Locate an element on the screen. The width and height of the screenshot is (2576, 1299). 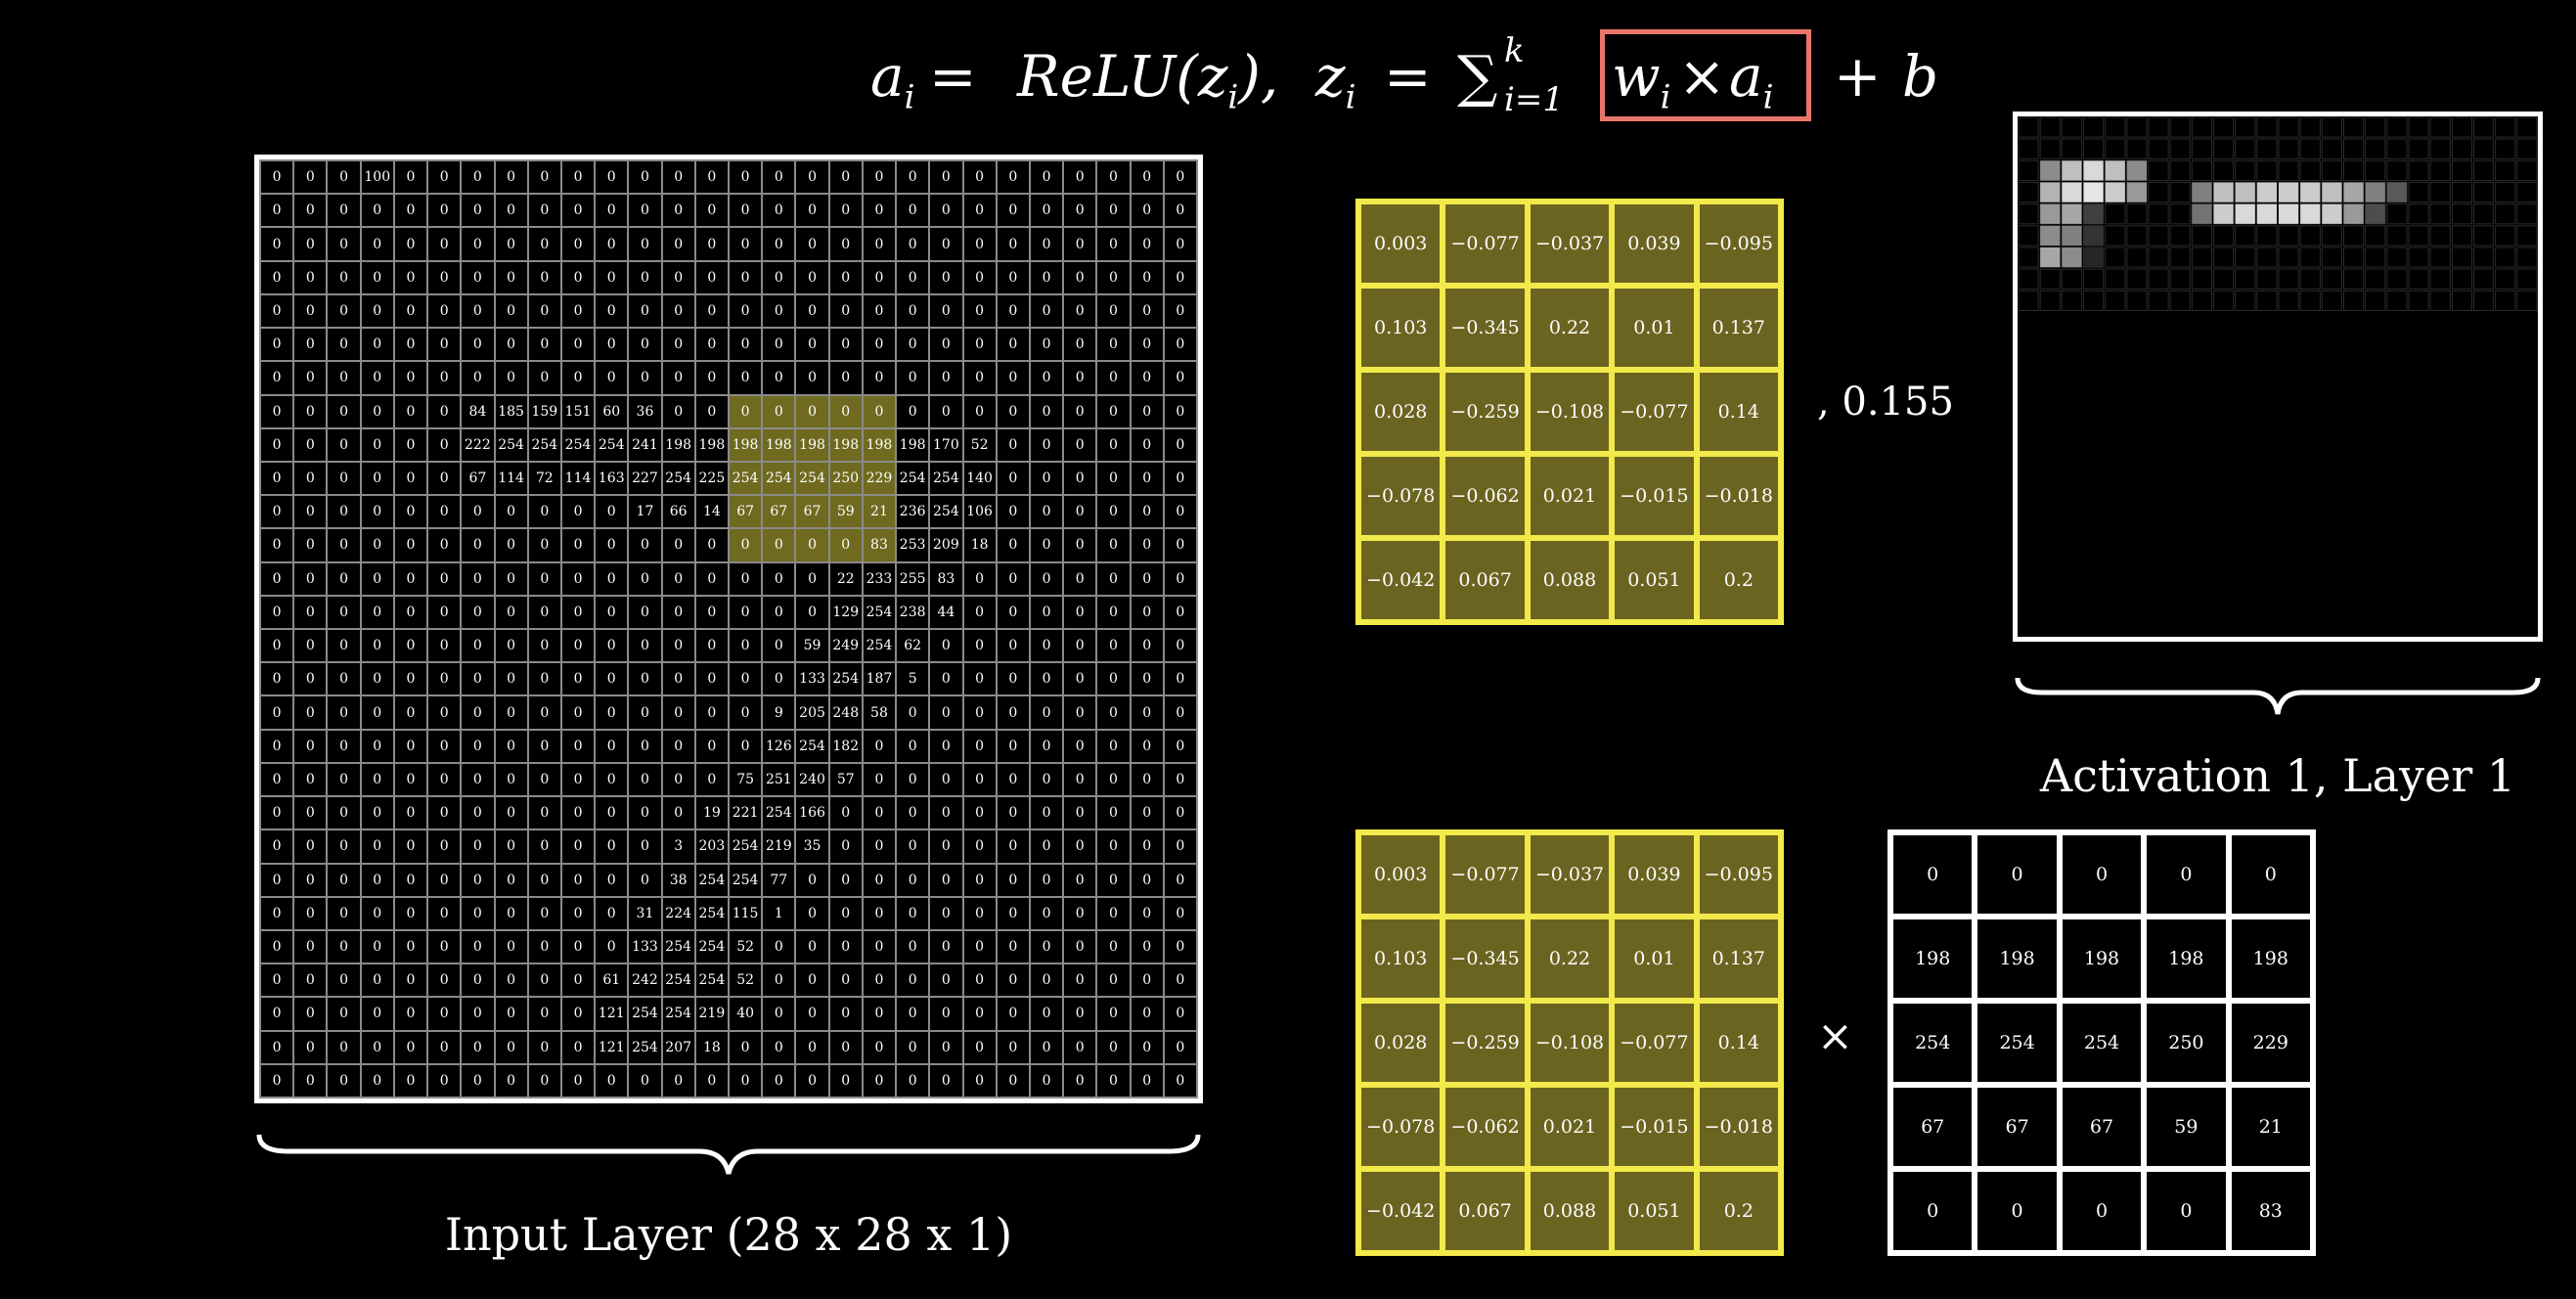
kernel-cell: 0.14 is located at coordinates (1738, 412).